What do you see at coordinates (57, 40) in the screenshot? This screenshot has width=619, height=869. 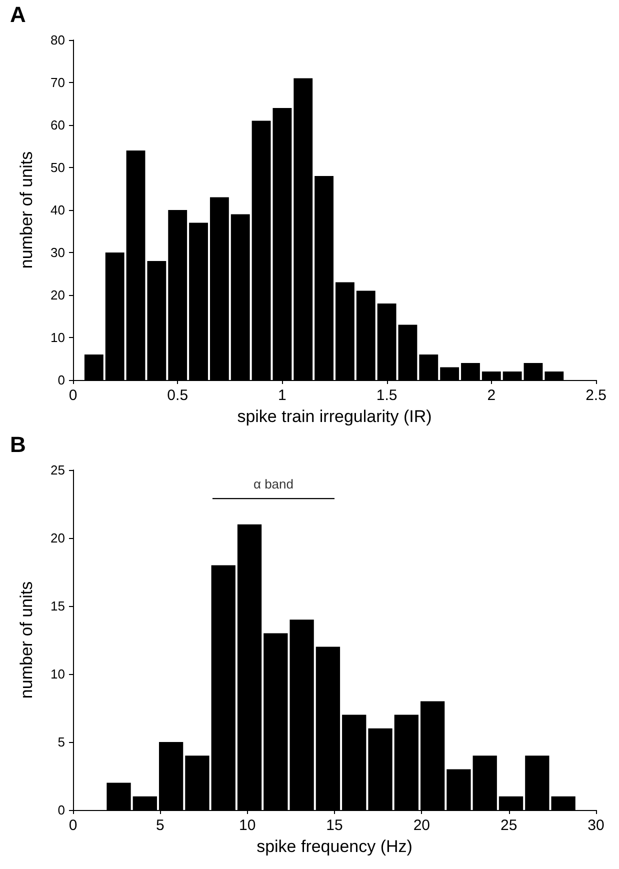 I see `y-tick-label: 80` at bounding box center [57, 40].